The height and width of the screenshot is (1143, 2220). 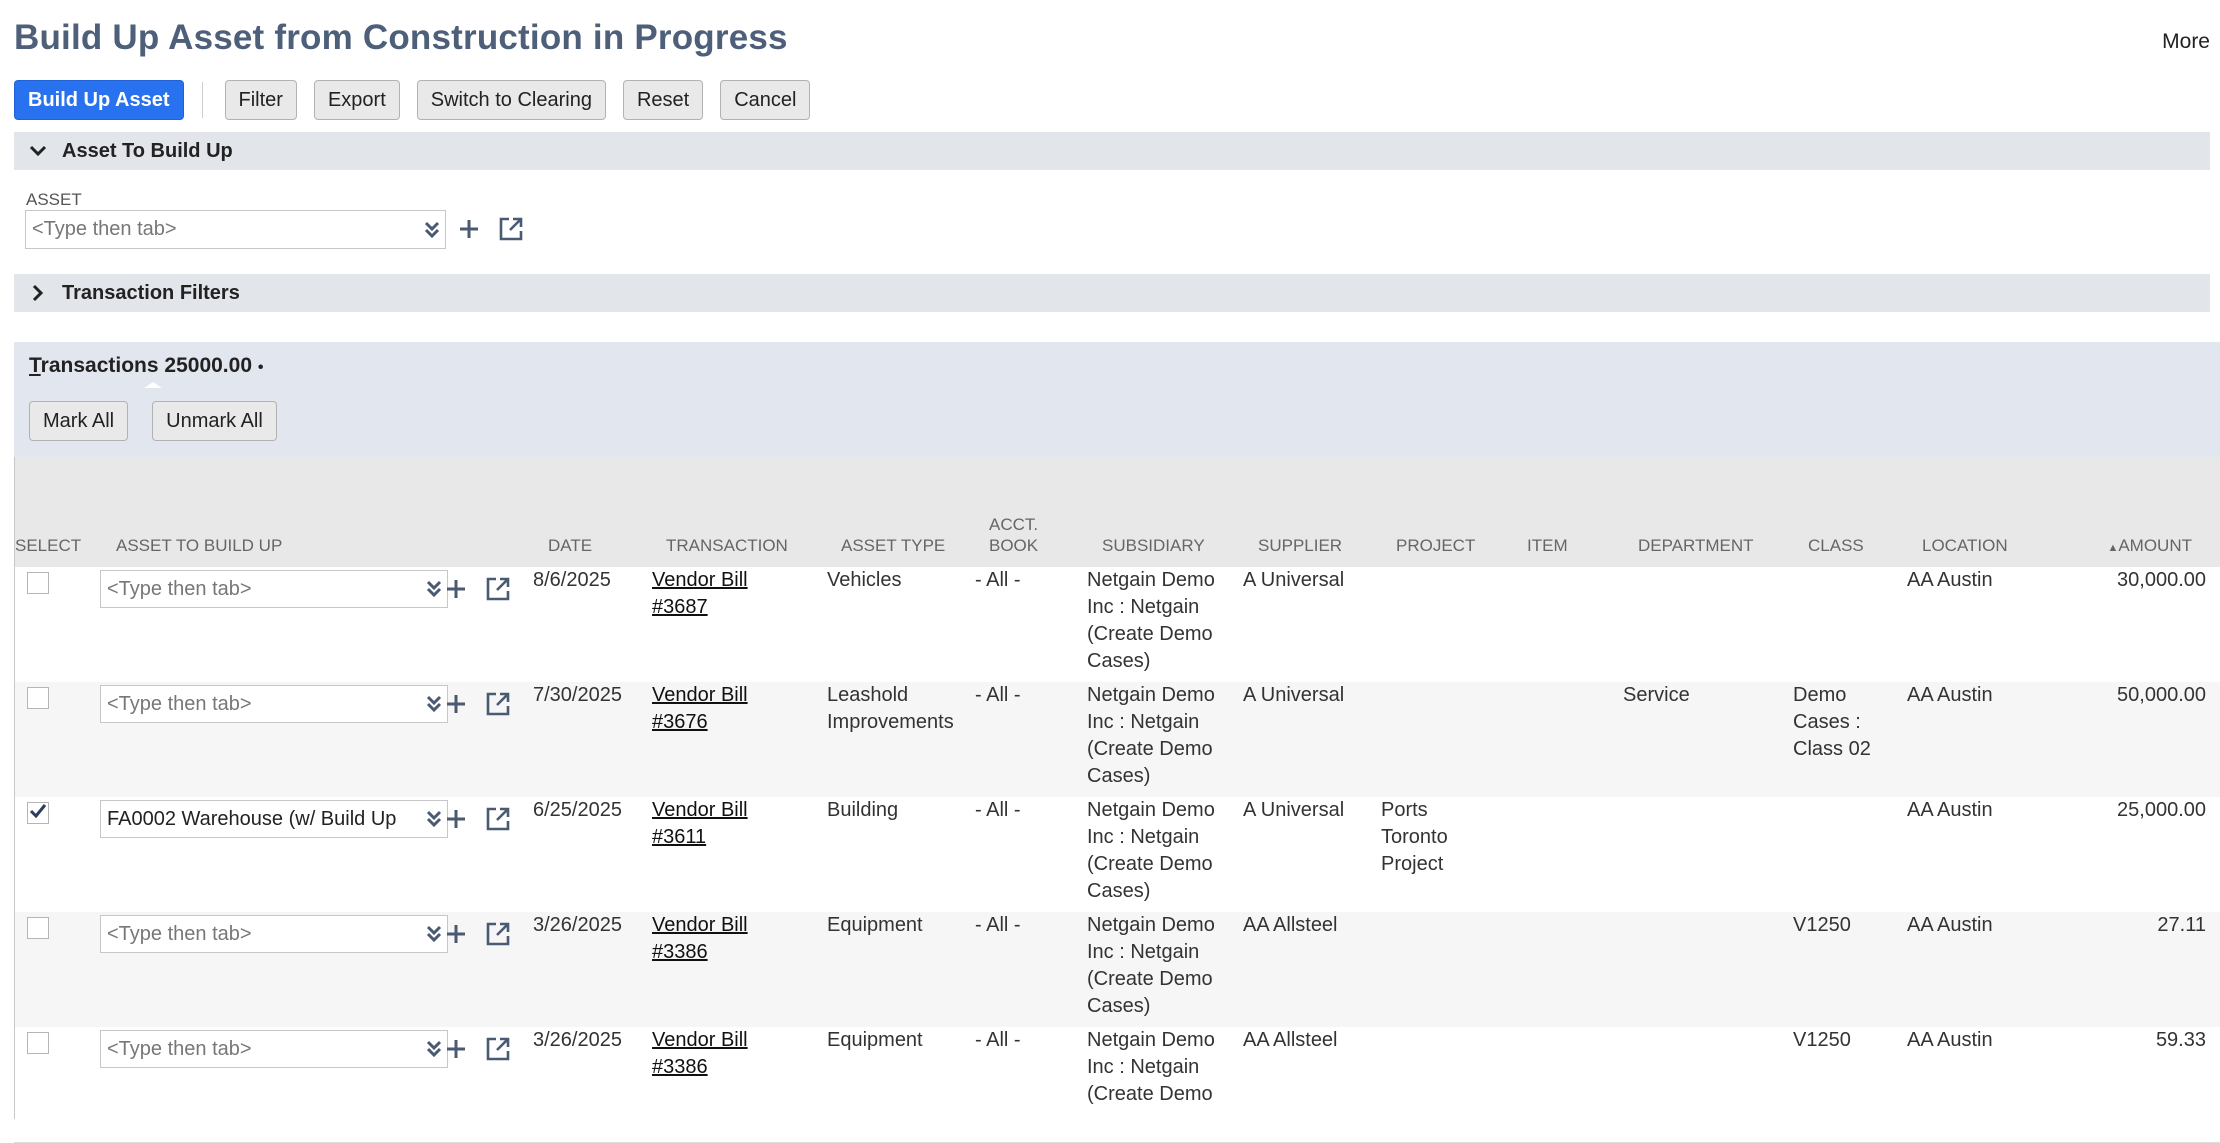 What do you see at coordinates (1300, 545) in the screenshot?
I see `col-supplier: SUPPLIER` at bounding box center [1300, 545].